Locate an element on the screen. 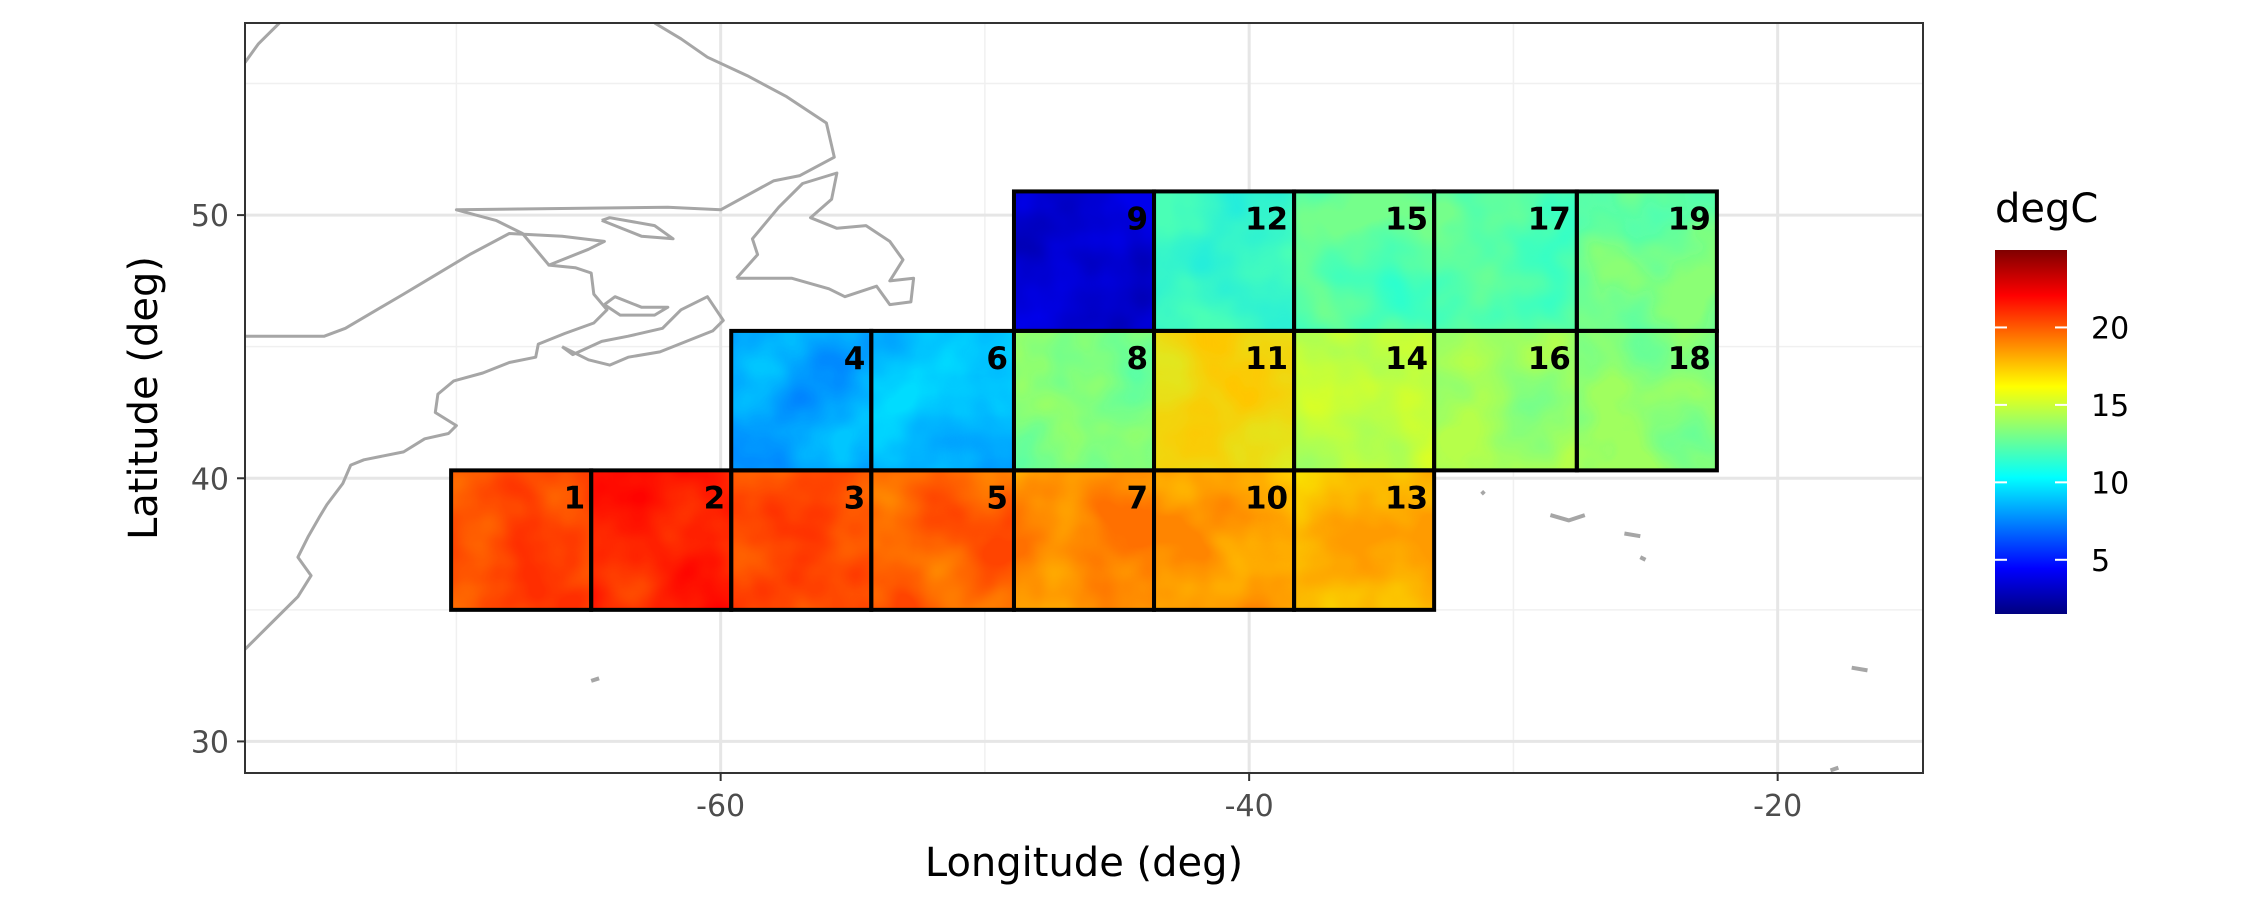 The height and width of the screenshot is (900, 2250). coastline-canary is located at coordinates (1834, 769).